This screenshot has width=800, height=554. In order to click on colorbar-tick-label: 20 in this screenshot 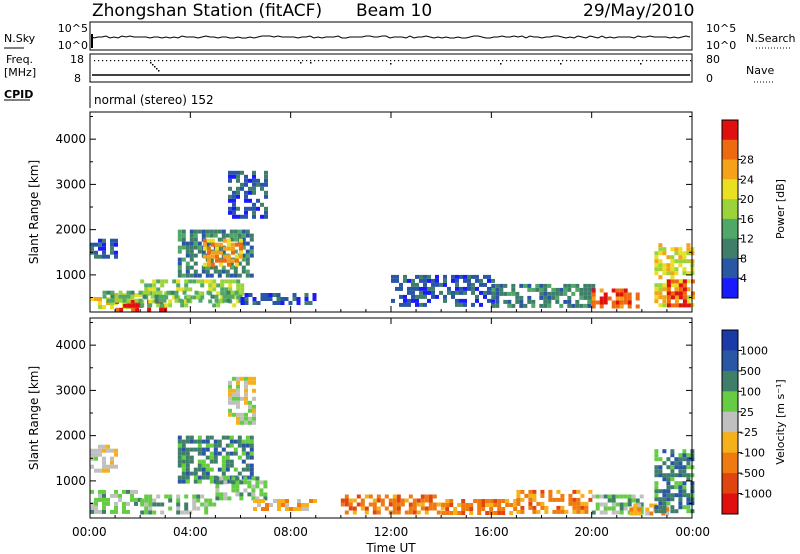, I will do `click(747, 199)`.